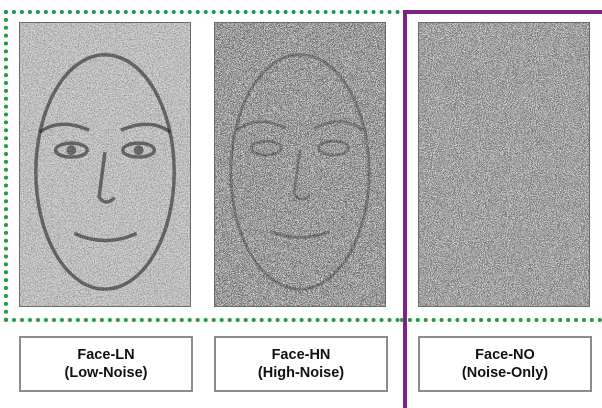  Describe the element at coordinates (301, 364) in the screenshot. I see `label-face-high-noise: Face-HN (High-Noise)` at that location.